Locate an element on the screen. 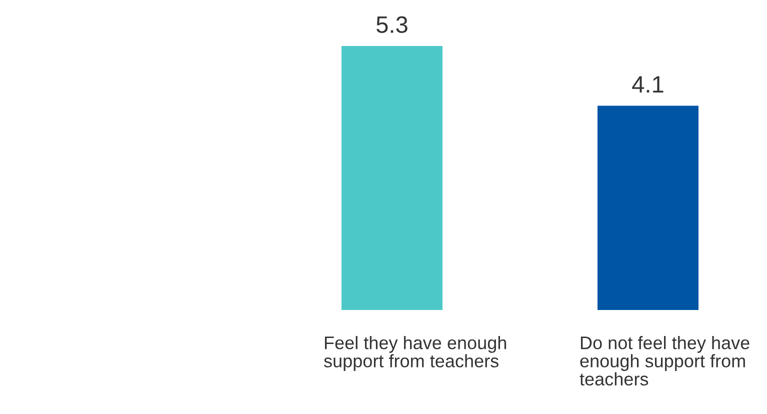 The image size is (767, 414). data-label: 5.3 is located at coordinates (392, 24).